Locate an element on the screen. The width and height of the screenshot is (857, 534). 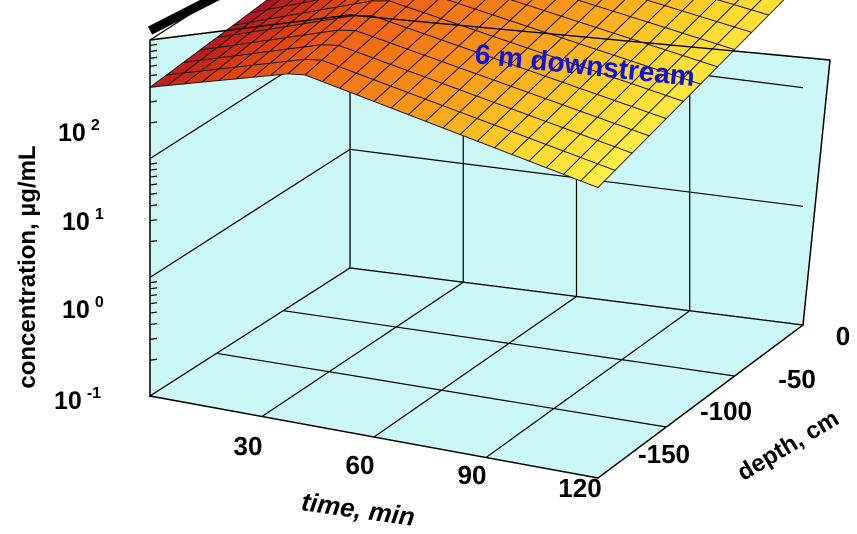
z-tick-label: 10 2 is located at coordinates (79, 132).